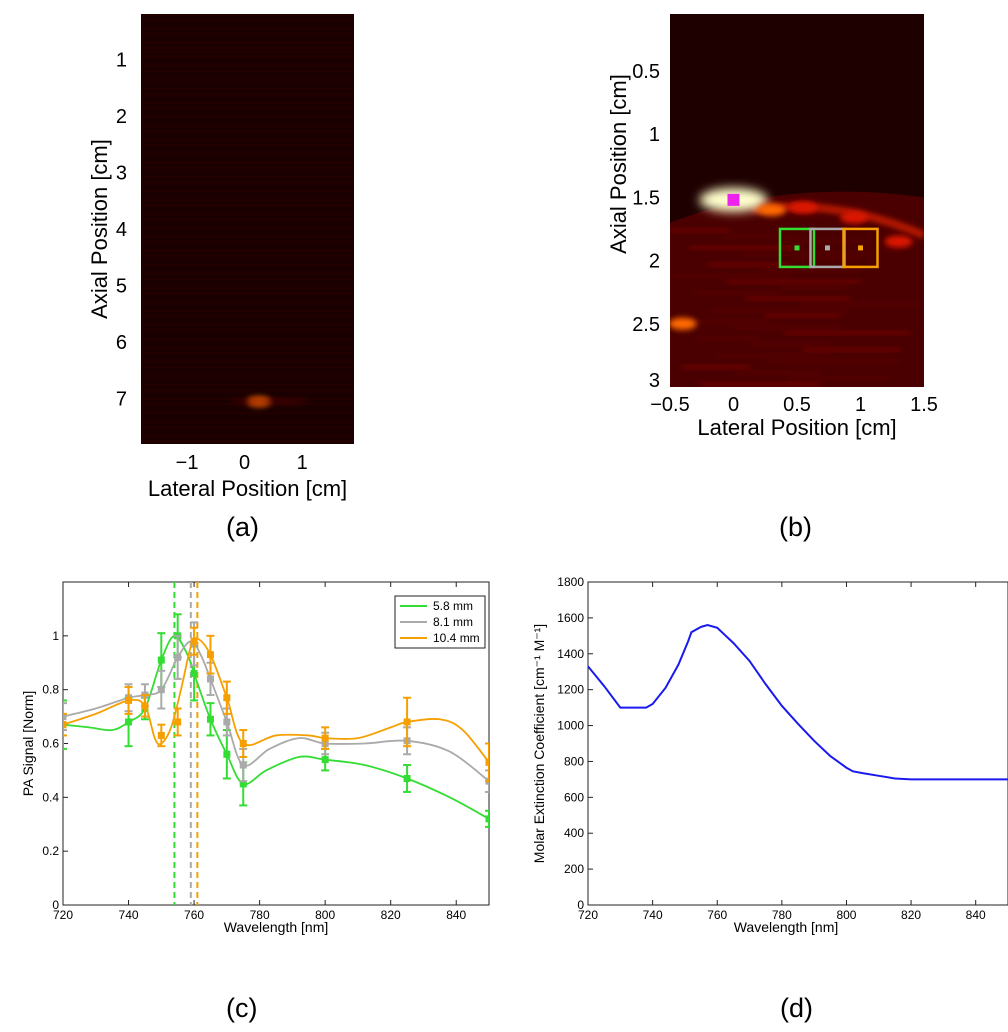  I want to click on chart-d-plot-frame, so click(797, 743).